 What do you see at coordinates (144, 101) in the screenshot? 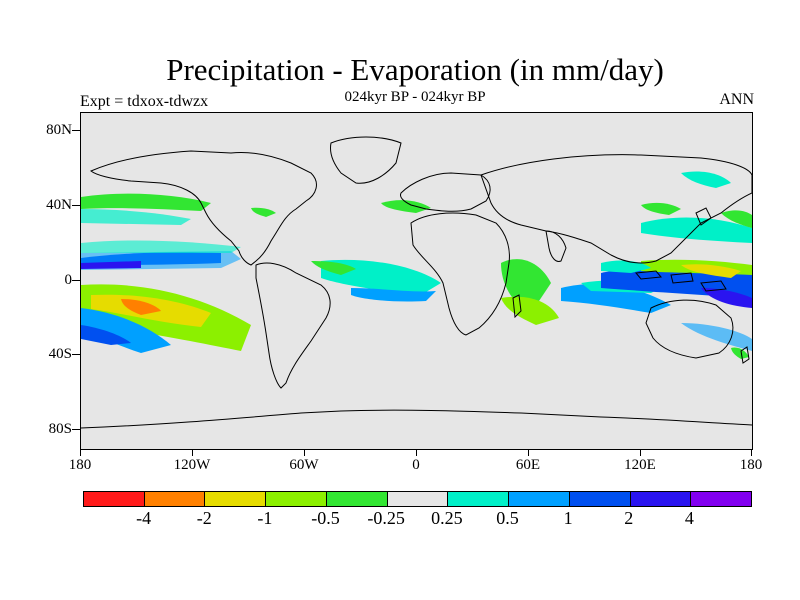
I see `experiment-label: Expt = tdxox-tdwzx` at bounding box center [144, 101].